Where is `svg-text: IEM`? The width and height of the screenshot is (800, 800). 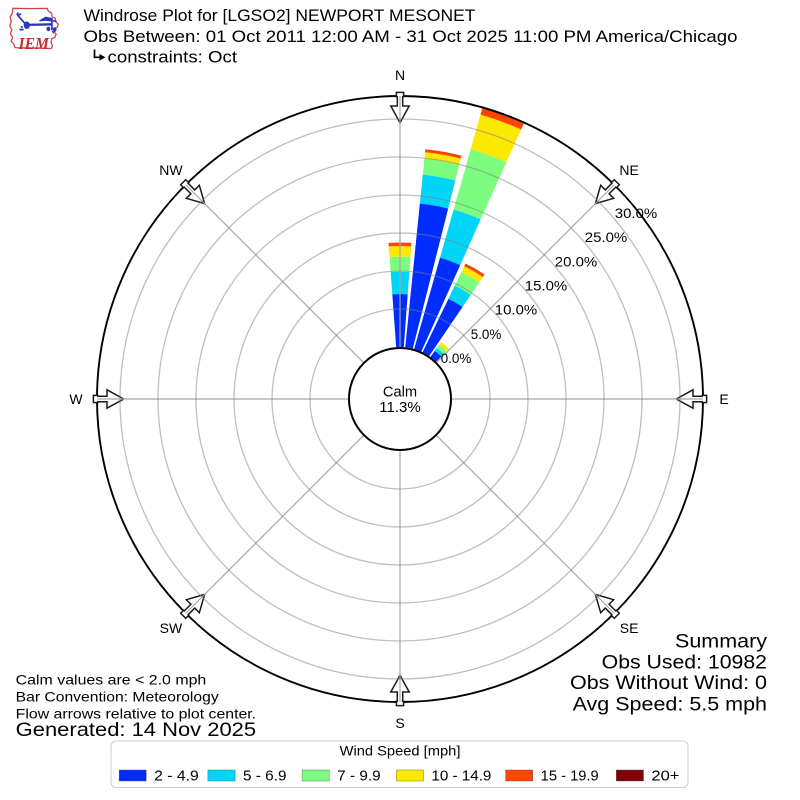 svg-text: IEM is located at coordinates (34, 43).